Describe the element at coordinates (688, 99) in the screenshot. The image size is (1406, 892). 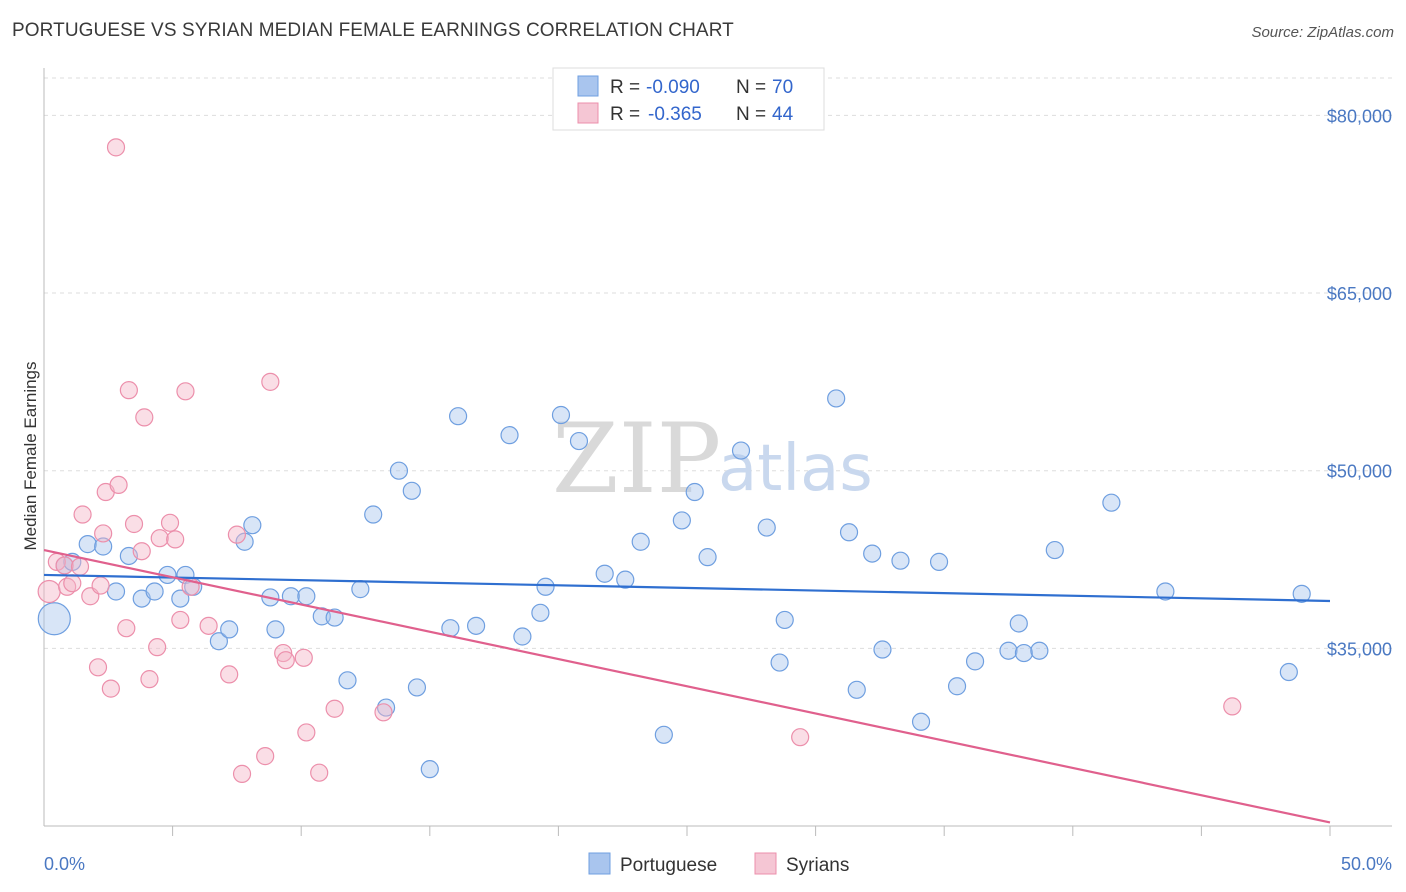
I see `stats-legend: R = -0.090 N = 70 R = -0.365 N = 44` at that location.